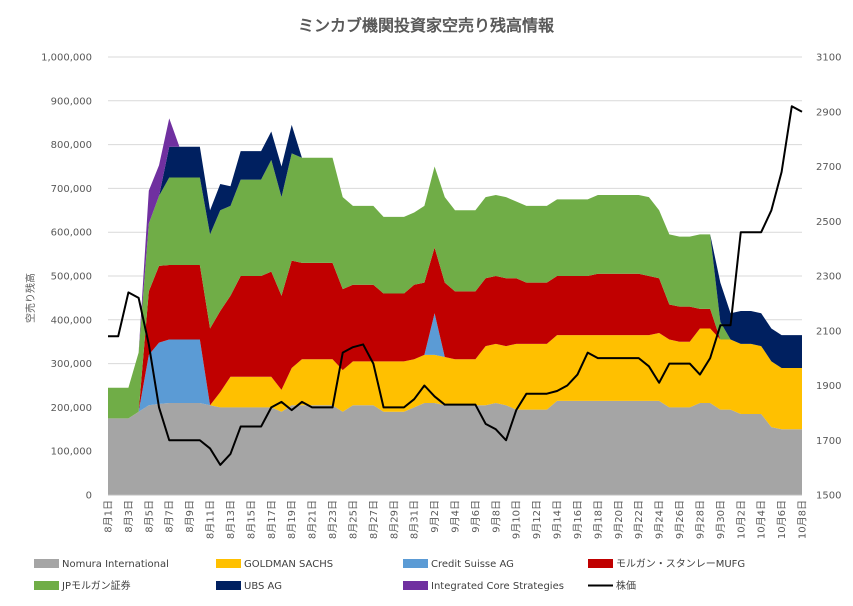 The image size is (853, 606). What do you see at coordinates (782, 519) in the screenshot?
I see `x-tick-label: 10月6日` at bounding box center [782, 519].